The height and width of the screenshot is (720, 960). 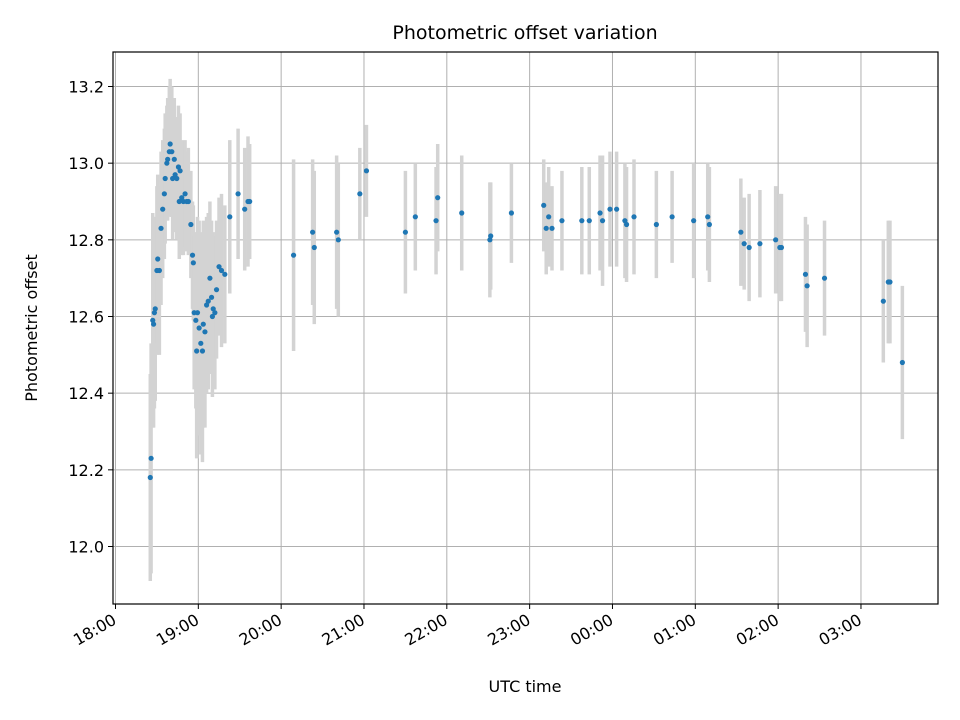 What do you see at coordinates (31, 328) in the screenshot?
I see `y-axis-label: Photometric offset` at bounding box center [31, 328].